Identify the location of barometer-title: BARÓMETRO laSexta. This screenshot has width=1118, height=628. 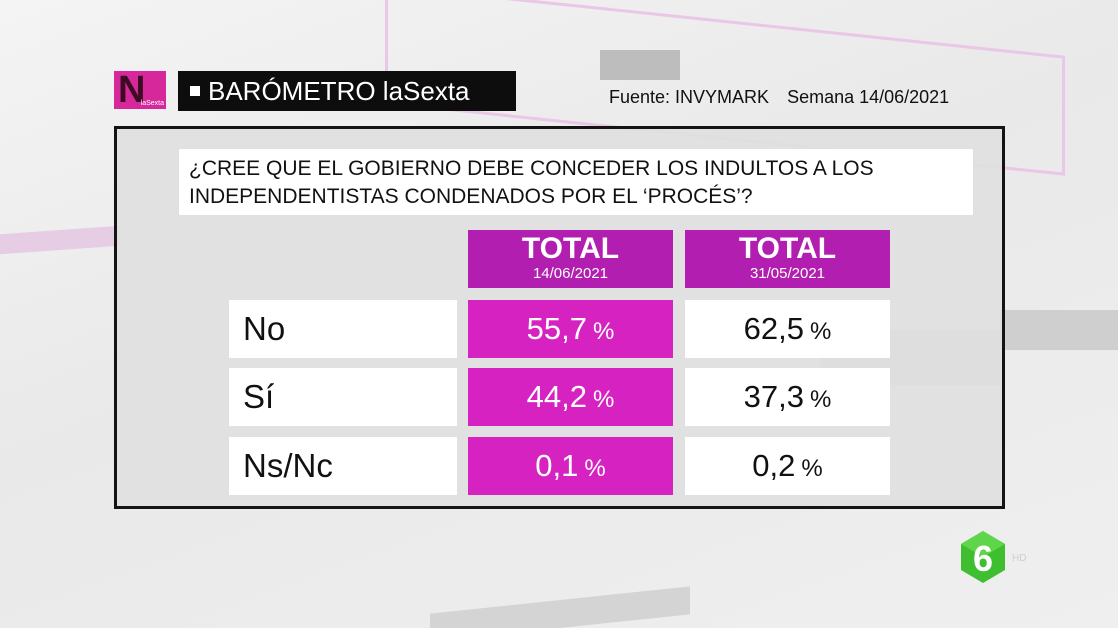
(347, 91).